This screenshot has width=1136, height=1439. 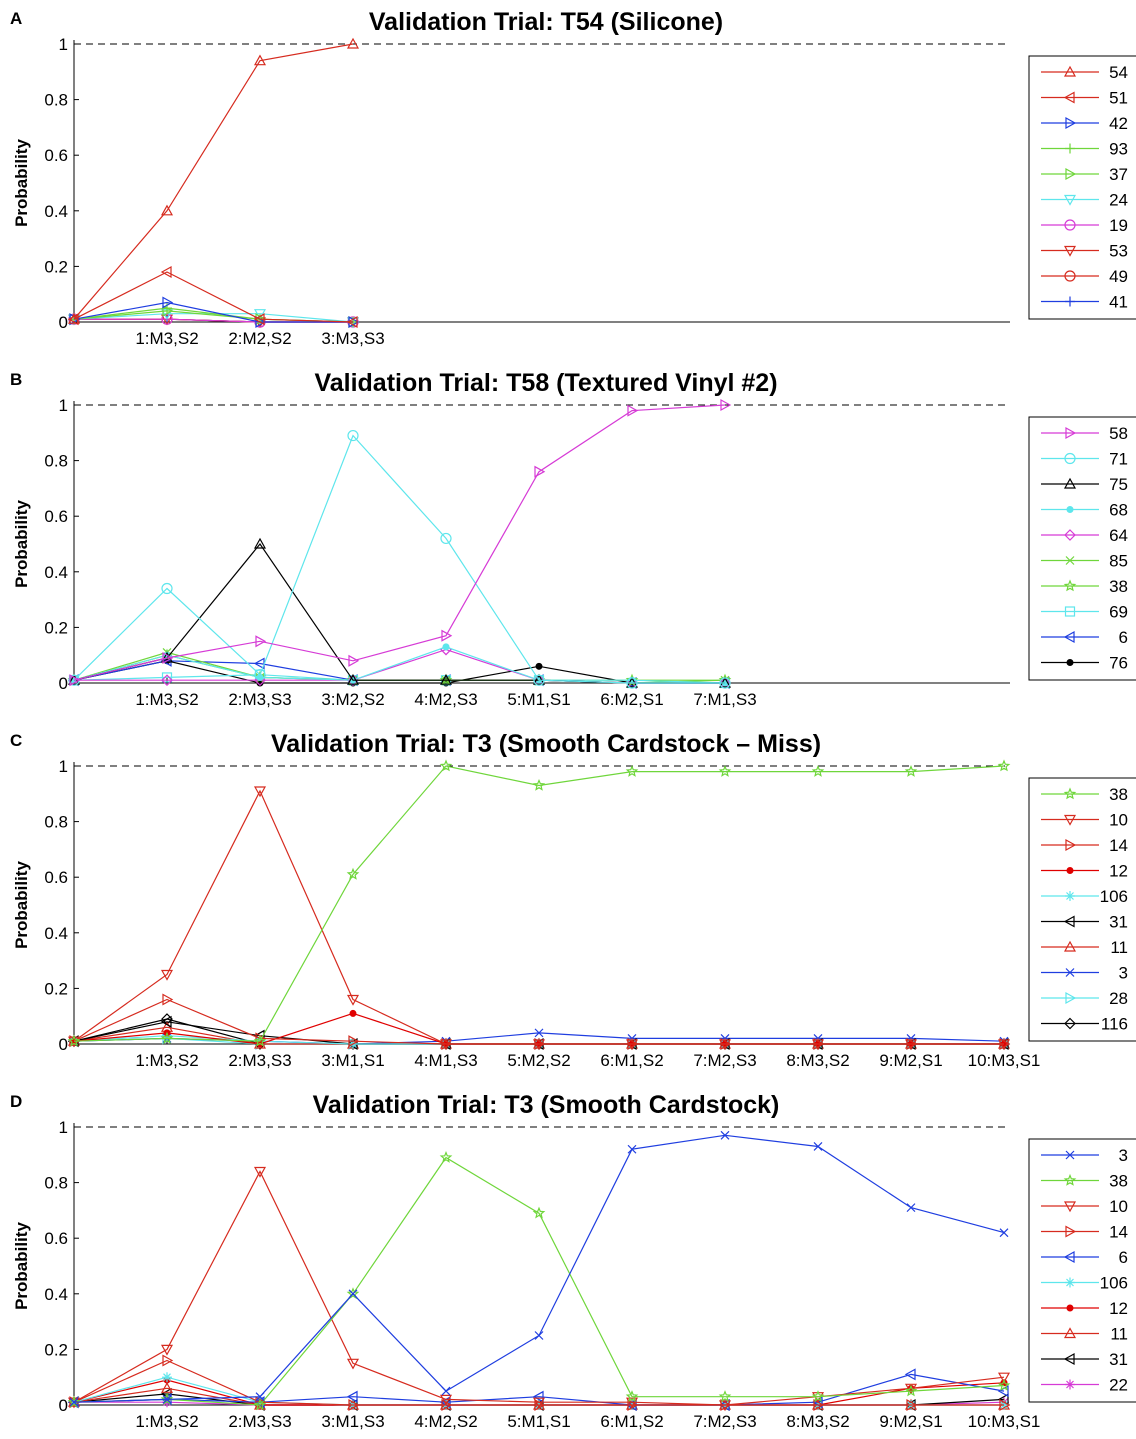 What do you see at coordinates (63, 1405) in the screenshot?
I see `y-tick-label: 0` at bounding box center [63, 1405].